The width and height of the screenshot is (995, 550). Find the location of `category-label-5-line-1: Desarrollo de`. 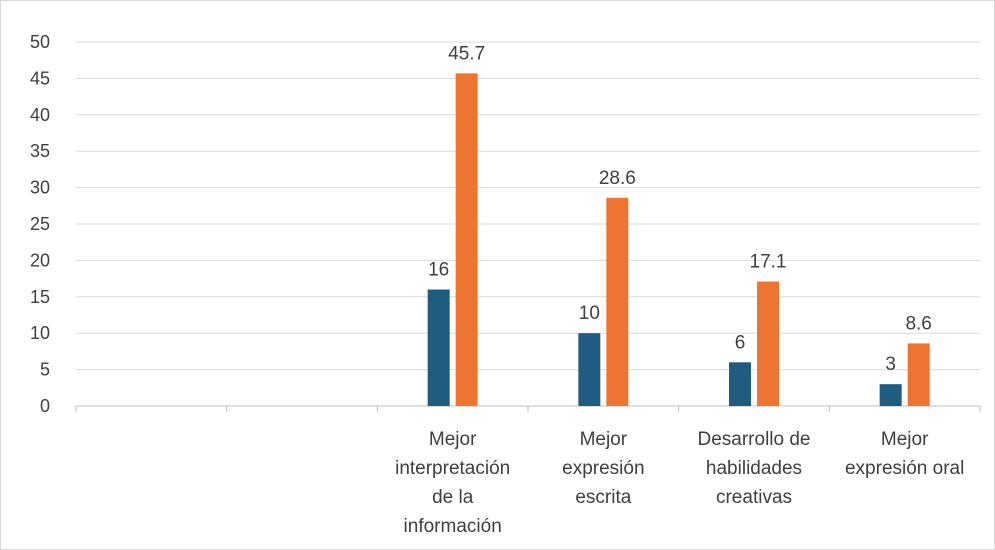

category-label-5-line-1: Desarrollo de is located at coordinates (754, 439).